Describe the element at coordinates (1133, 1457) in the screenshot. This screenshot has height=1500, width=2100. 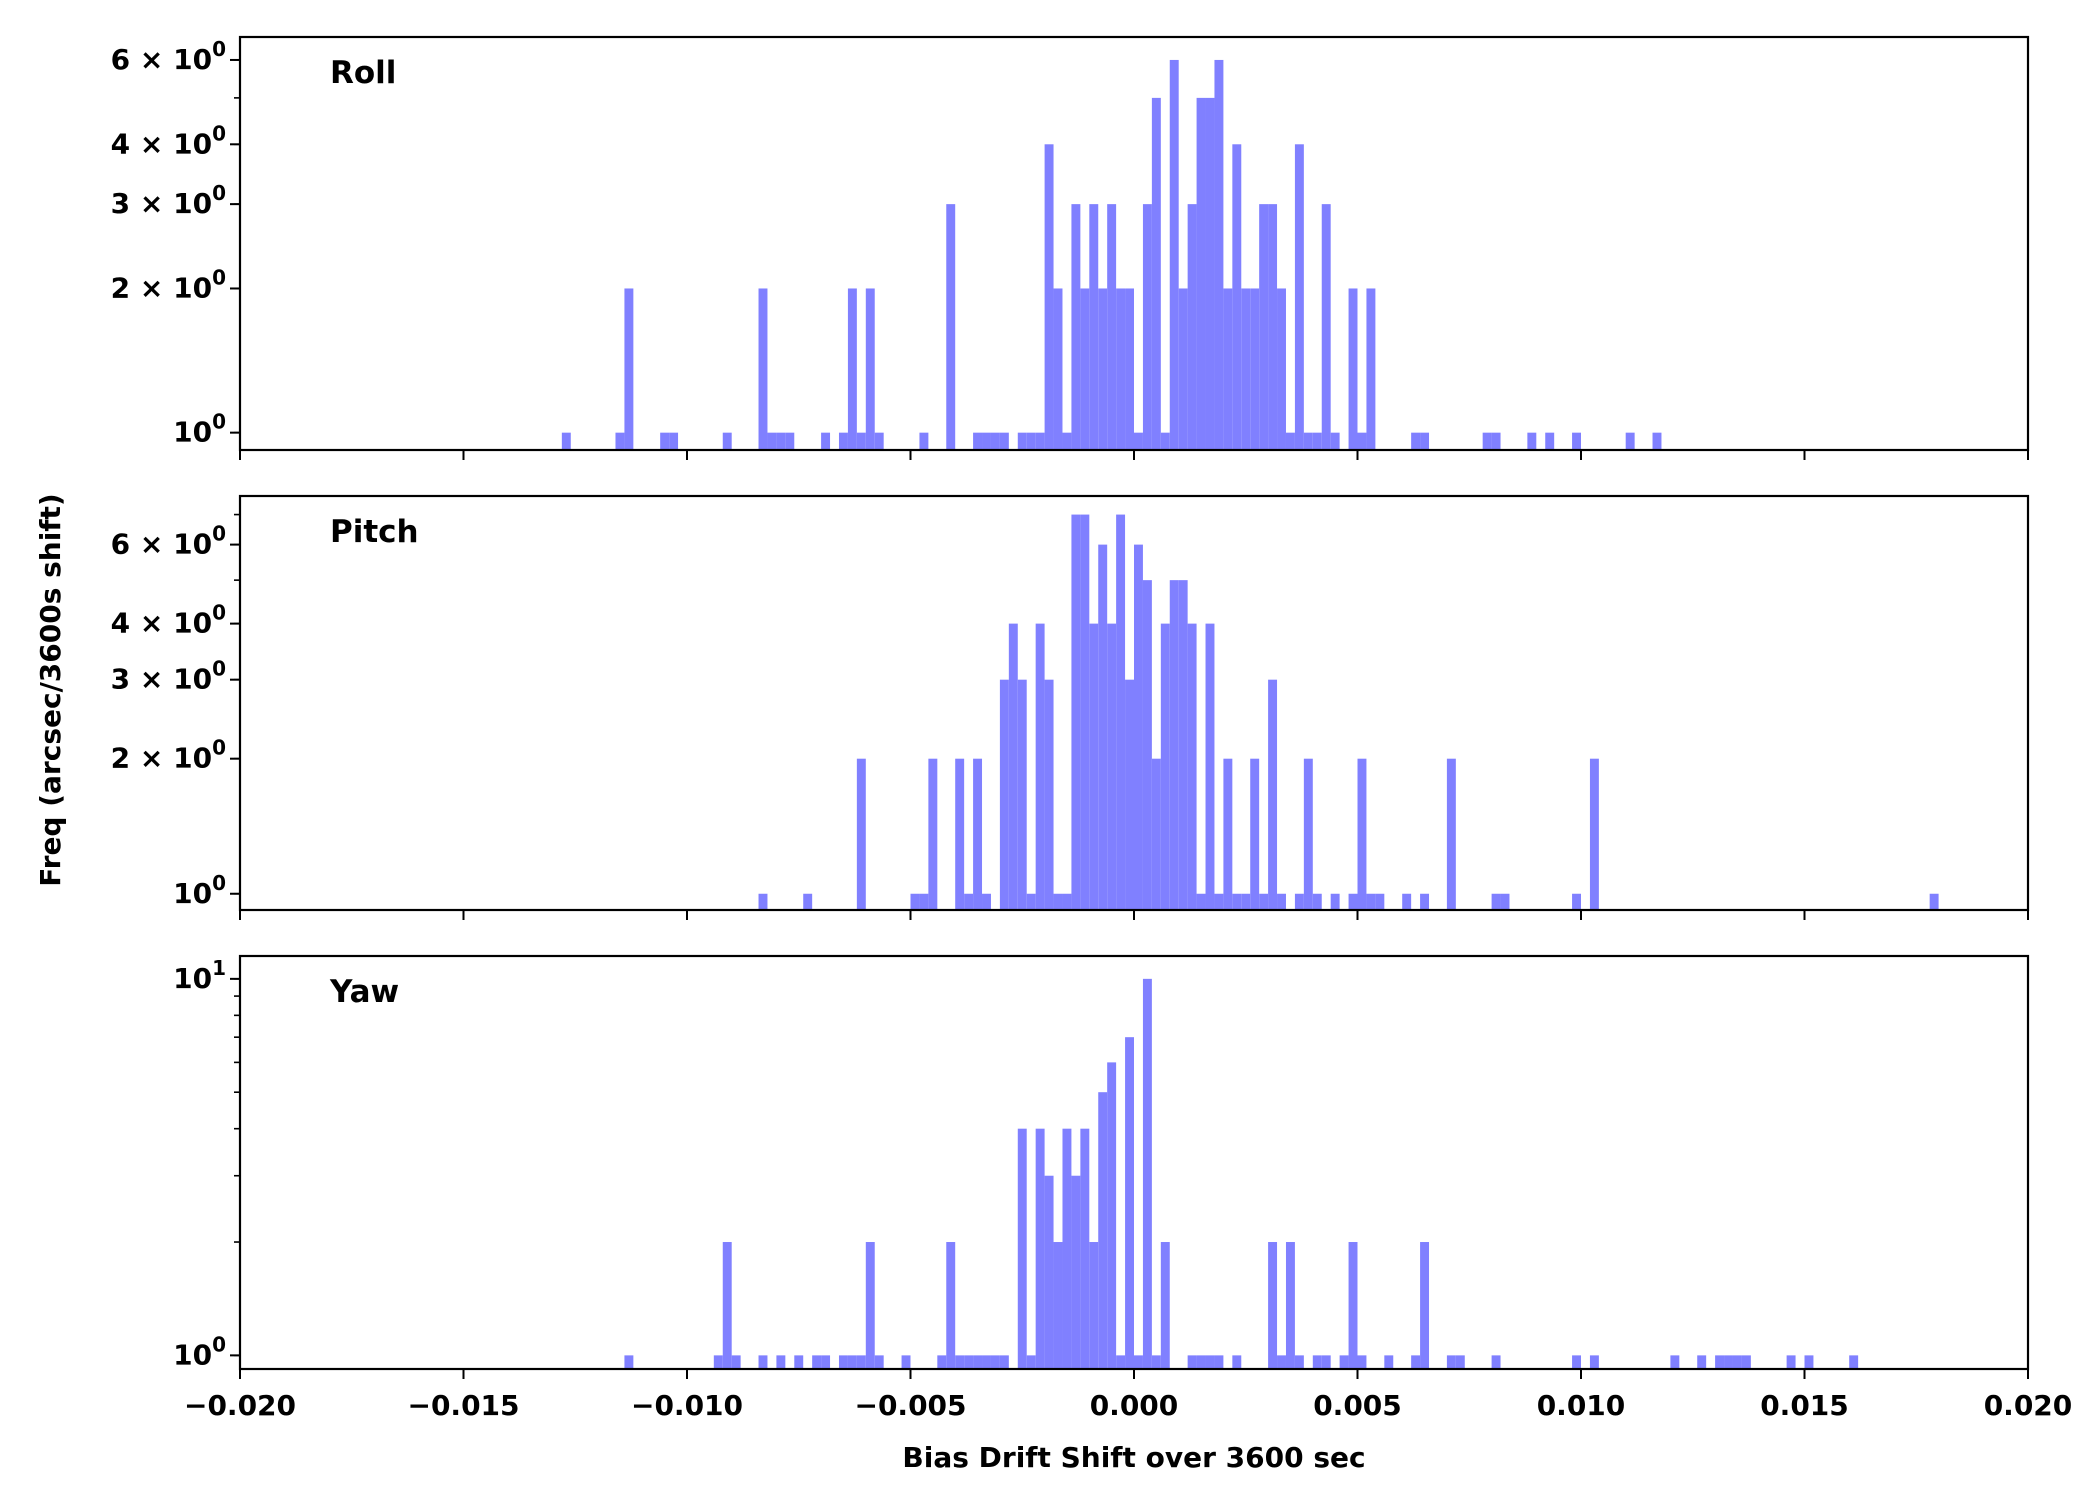
I see `x-axis-label: Bias Drift Shift over 3600 sec` at that location.